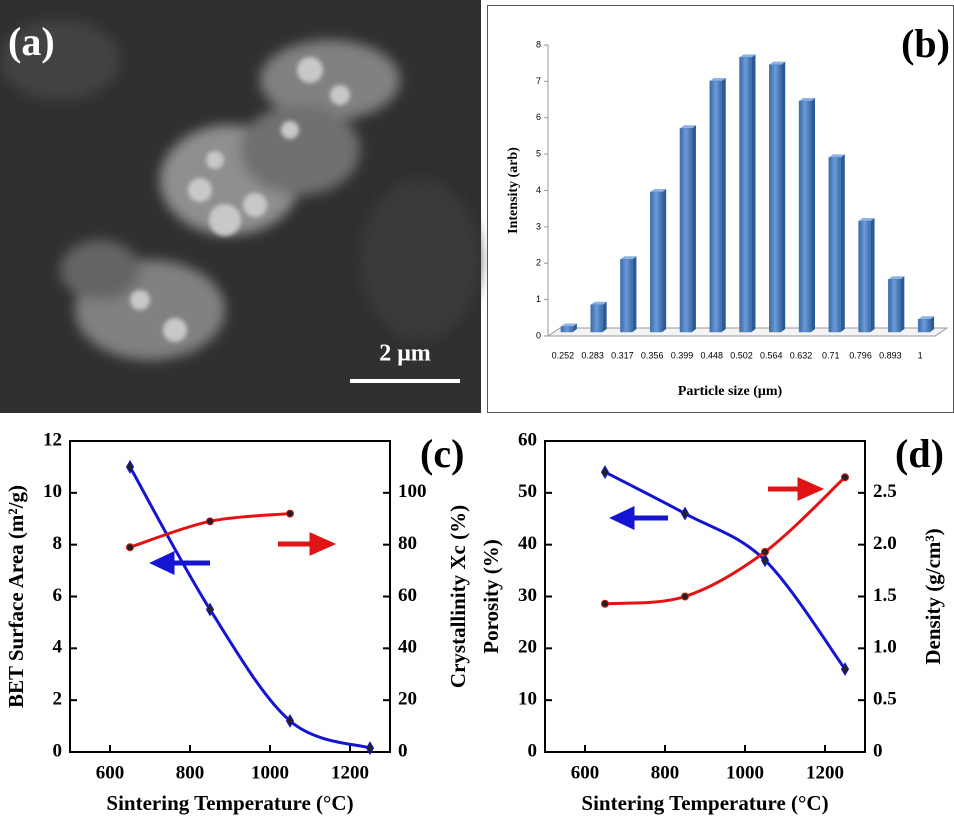 This screenshot has width=954, height=819. I want to click on y-axis-label: Porosity (%), so click(491, 596).